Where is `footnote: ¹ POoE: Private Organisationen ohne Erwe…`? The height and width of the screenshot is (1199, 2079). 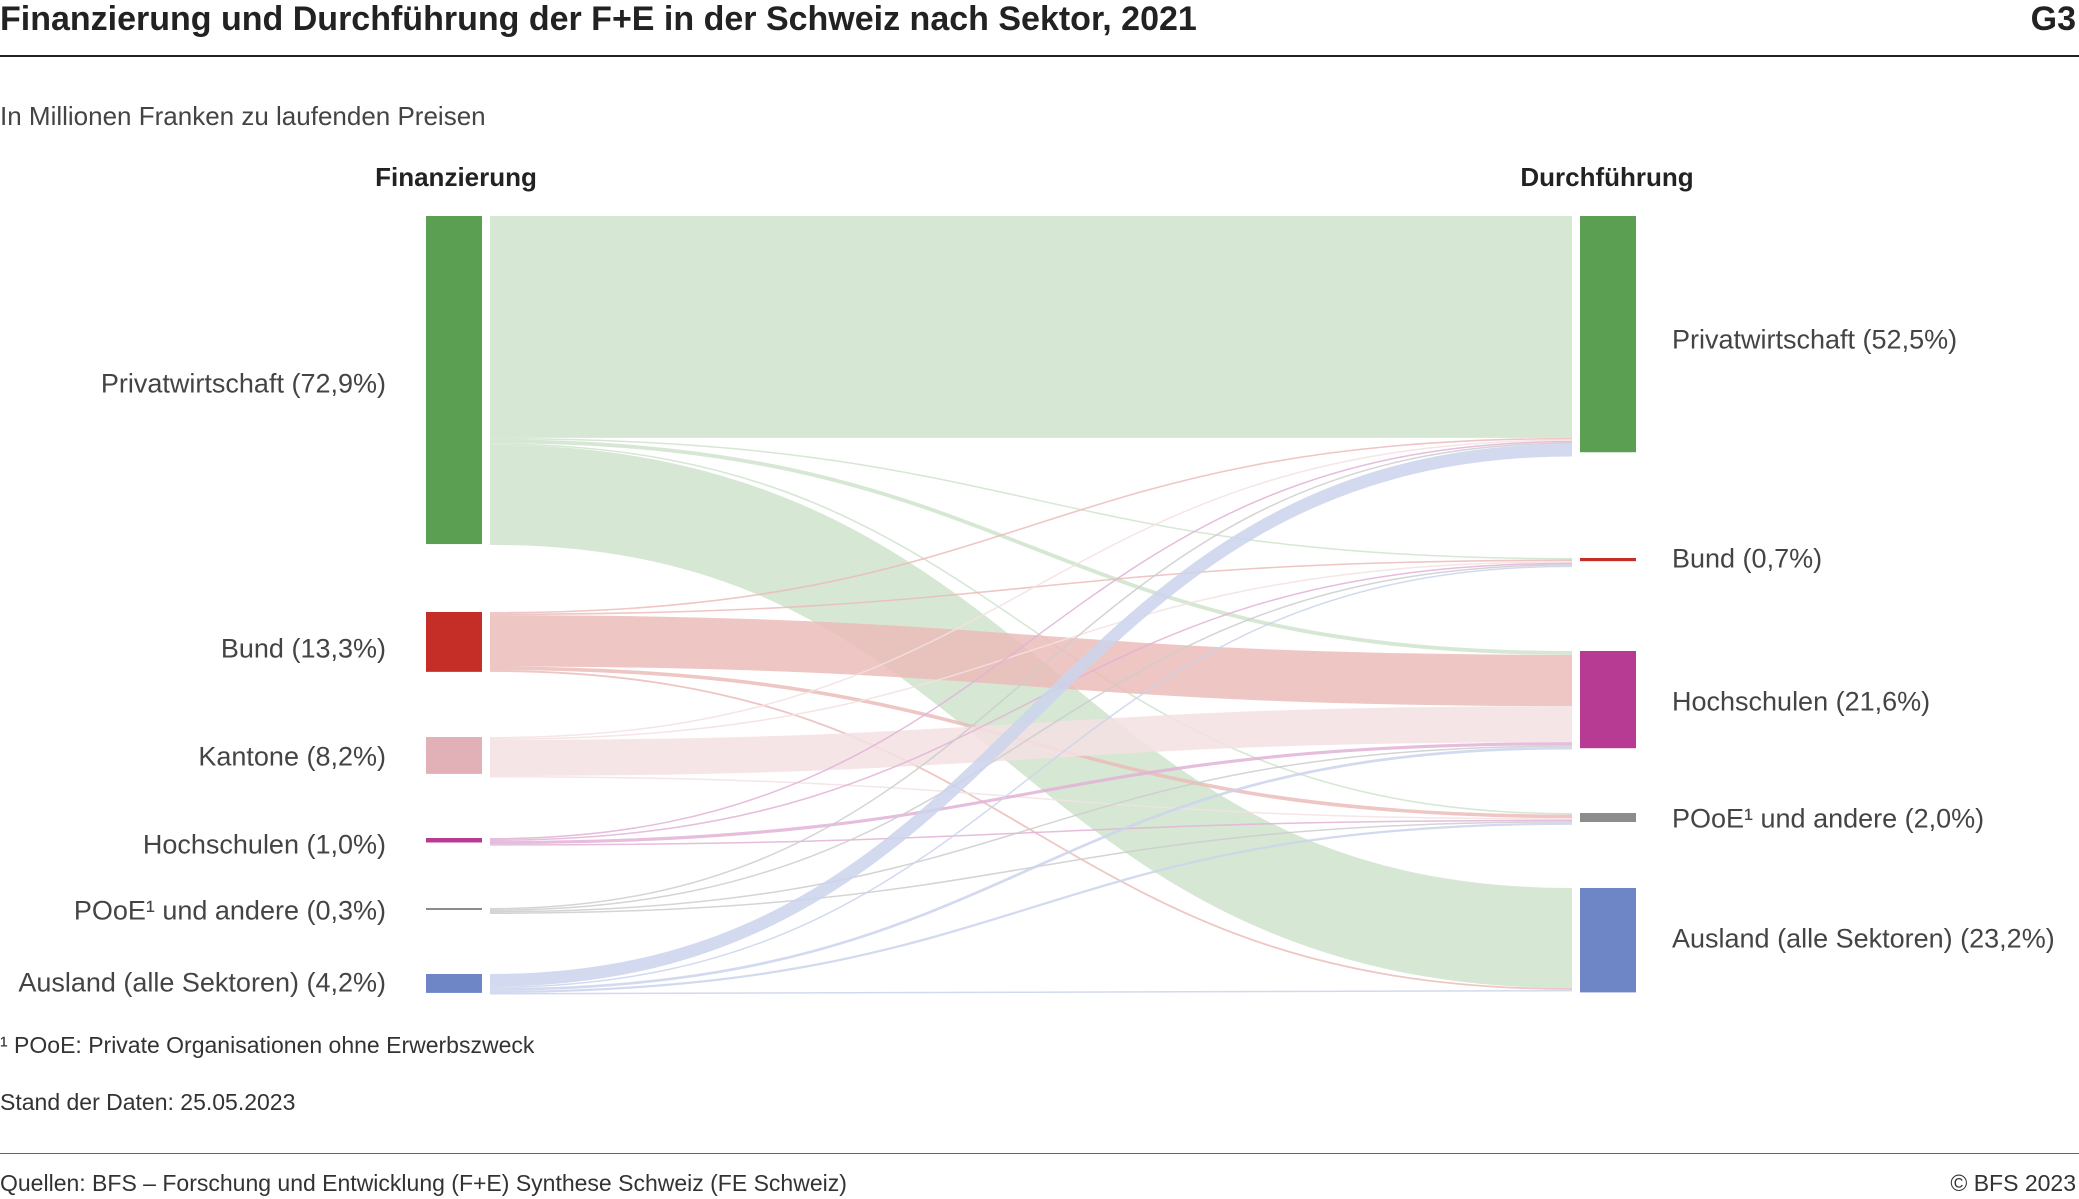 footnote: ¹ POoE: Private Organisationen ohne Erwe… is located at coordinates (267, 1045).